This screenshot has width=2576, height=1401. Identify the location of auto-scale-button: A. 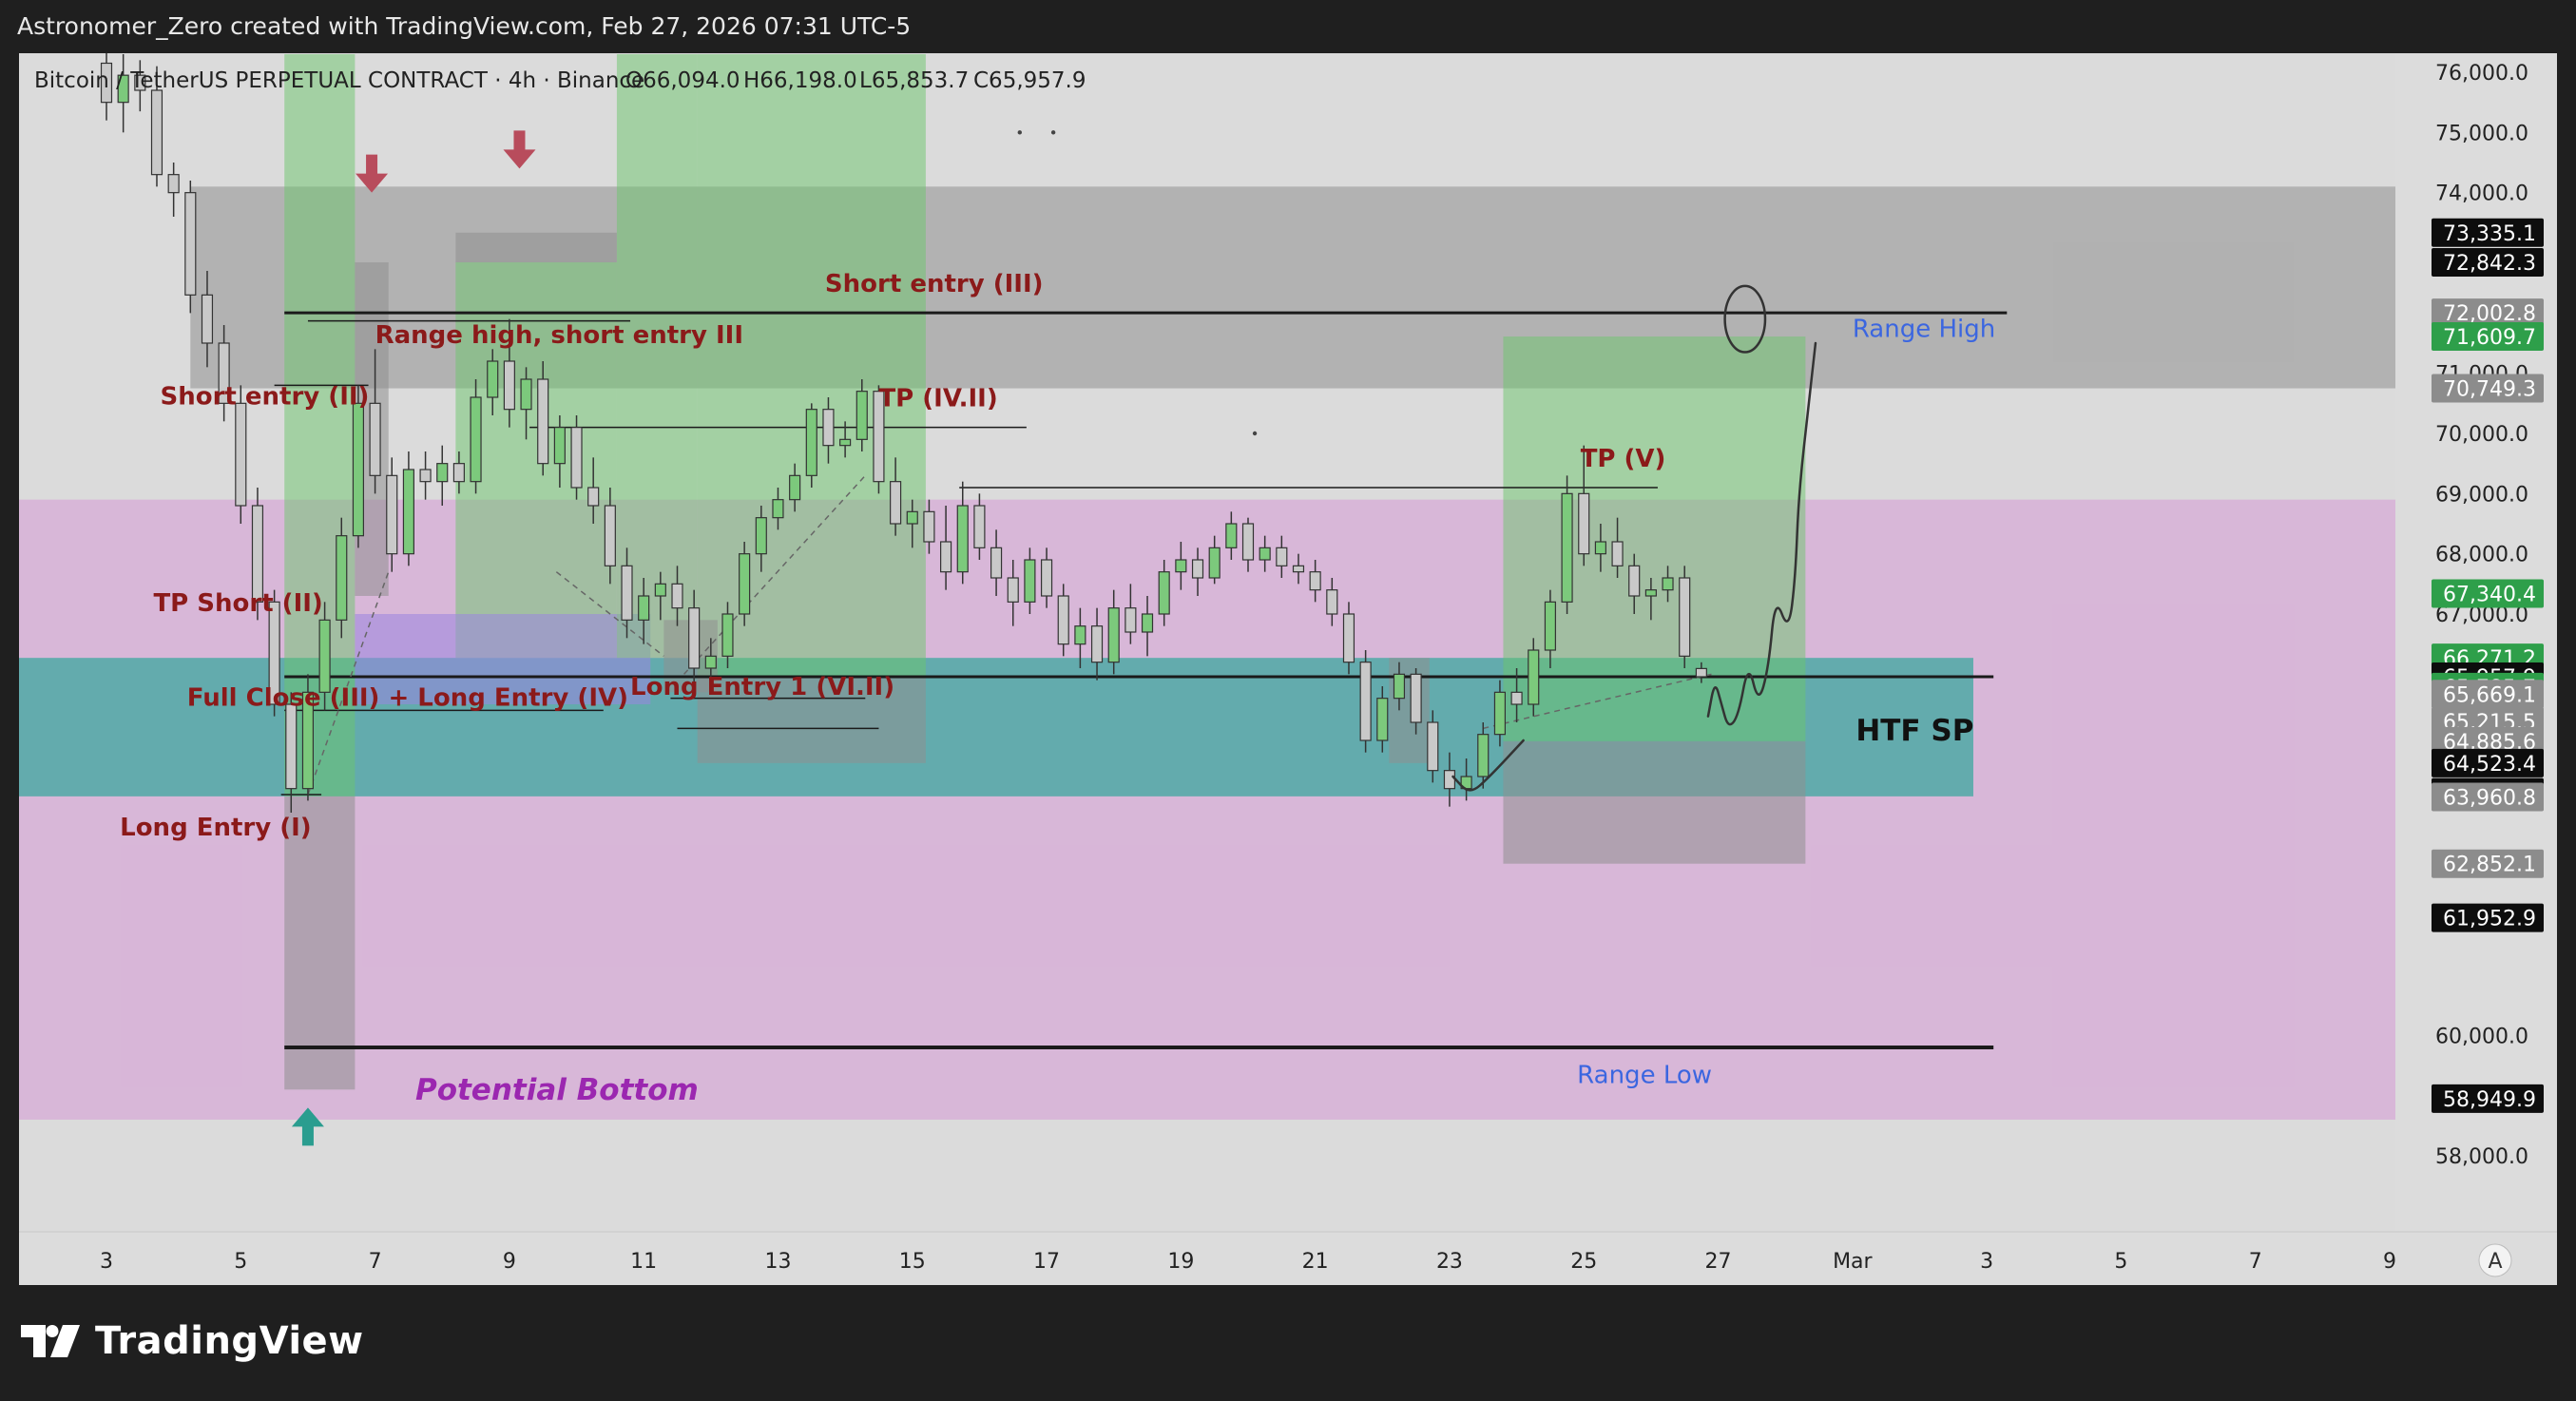
(2495, 1260).